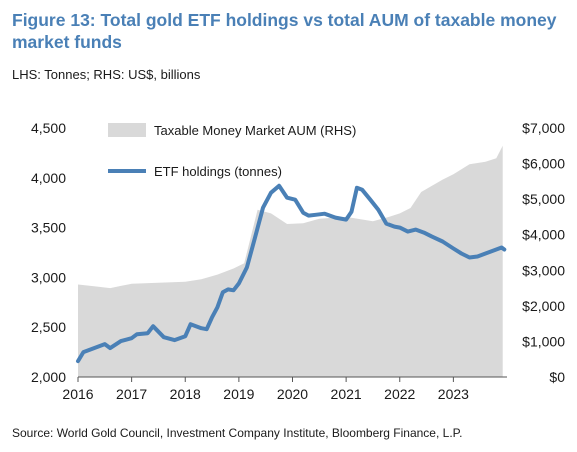 This screenshot has width=577, height=452. Describe the element at coordinates (543, 164) in the screenshot. I see `right-tick-label: $6,000` at that location.